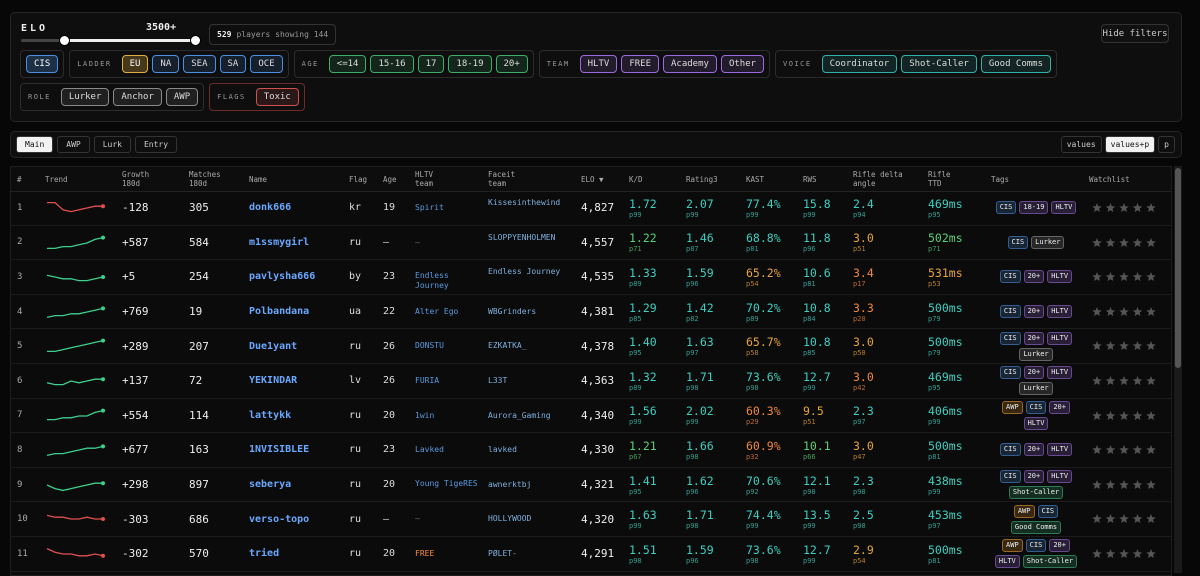 The image size is (1200, 576). What do you see at coordinates (35, 144) in the screenshot?
I see `tab: Main` at bounding box center [35, 144].